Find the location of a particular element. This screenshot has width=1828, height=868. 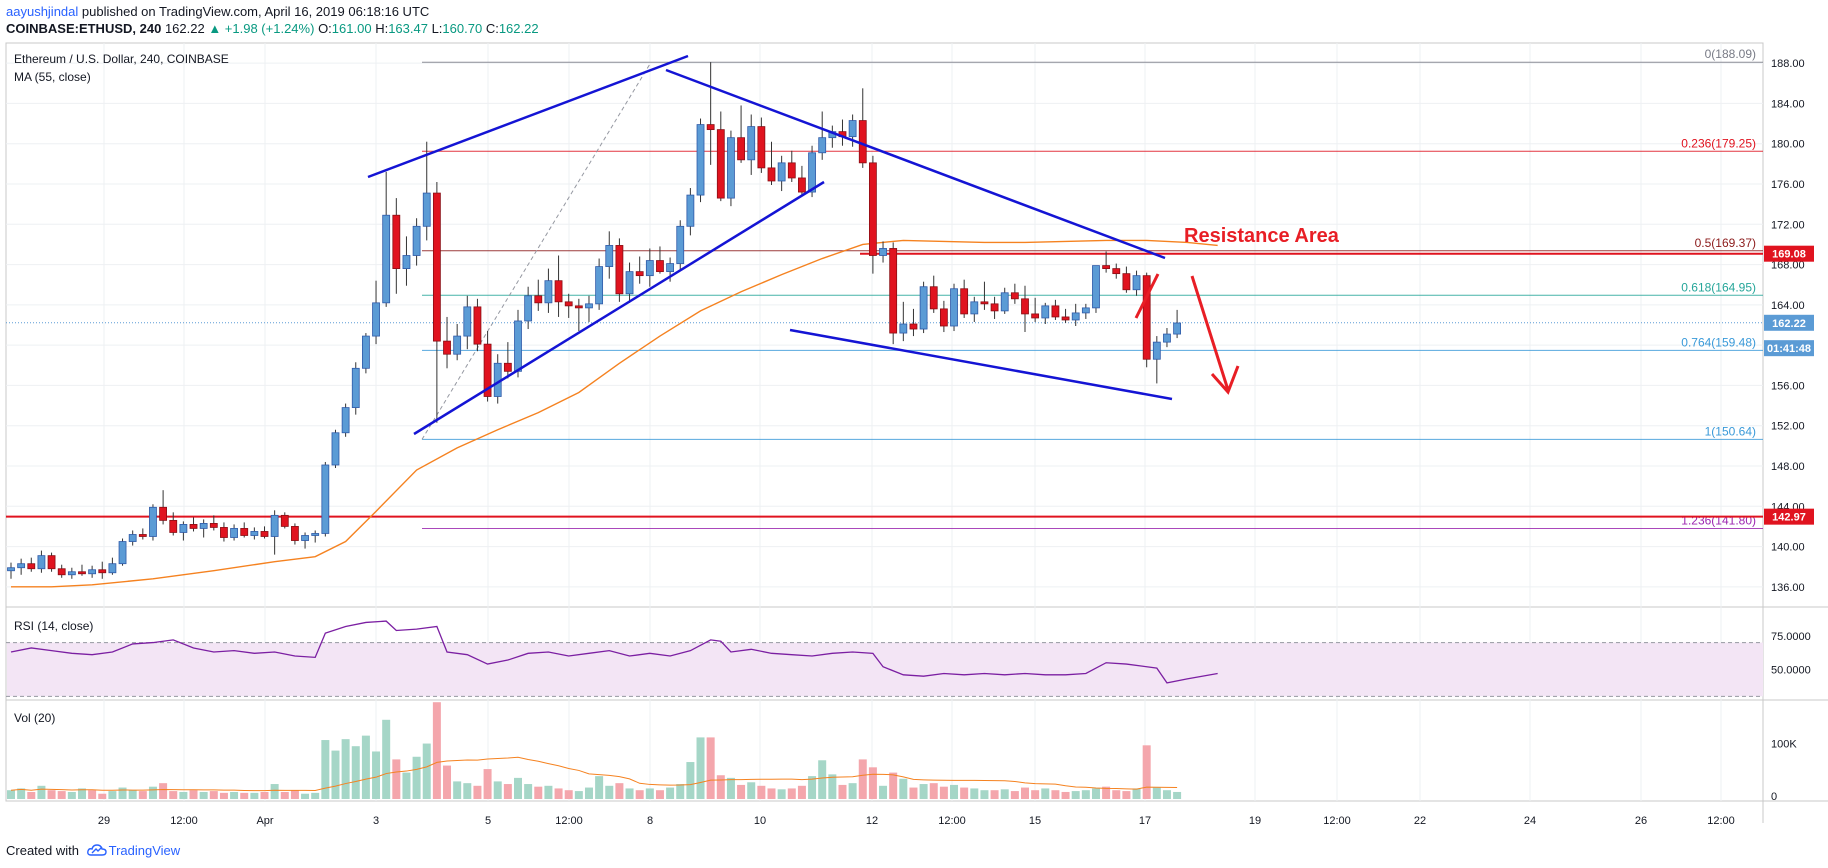

rsi-line is located at coordinates (614, 652).